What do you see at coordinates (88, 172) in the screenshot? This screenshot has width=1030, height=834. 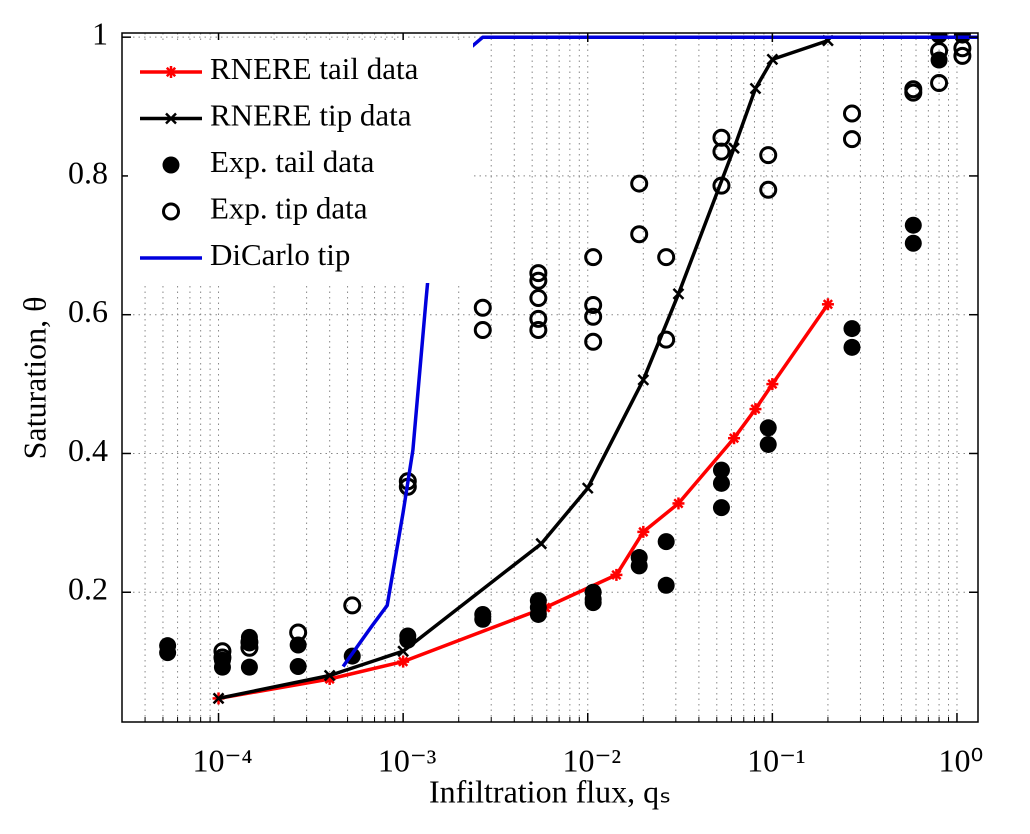 I see `y-tick-label: 0.8` at bounding box center [88, 172].